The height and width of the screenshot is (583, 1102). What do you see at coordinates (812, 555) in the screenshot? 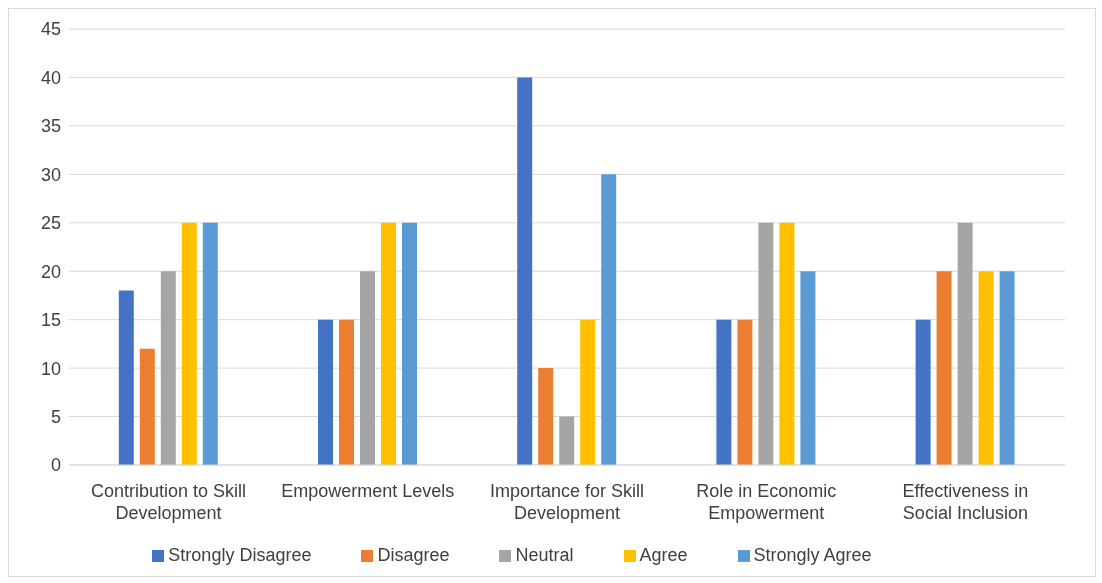
I see `legend-label: Strongly Agree` at bounding box center [812, 555].